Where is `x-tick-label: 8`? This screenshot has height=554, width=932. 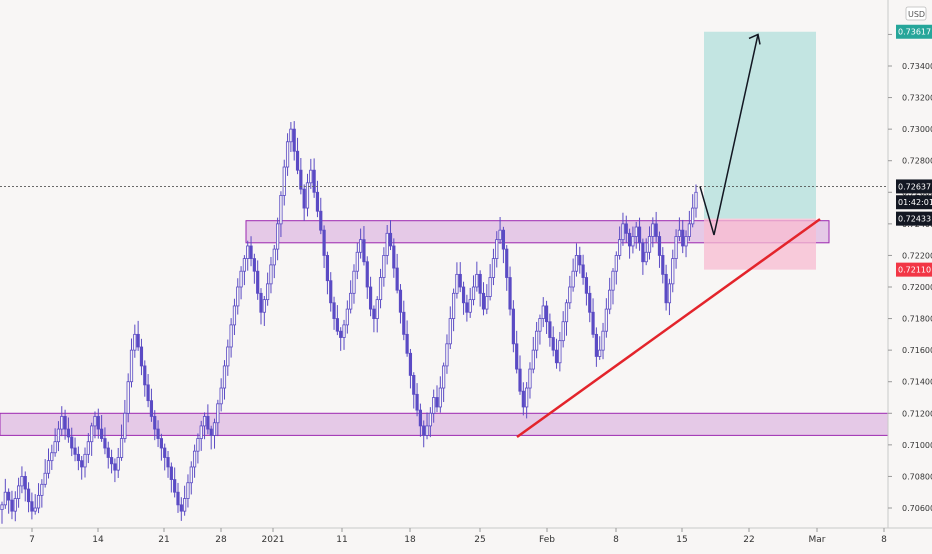 x-tick-label: 8 is located at coordinates (616, 540).